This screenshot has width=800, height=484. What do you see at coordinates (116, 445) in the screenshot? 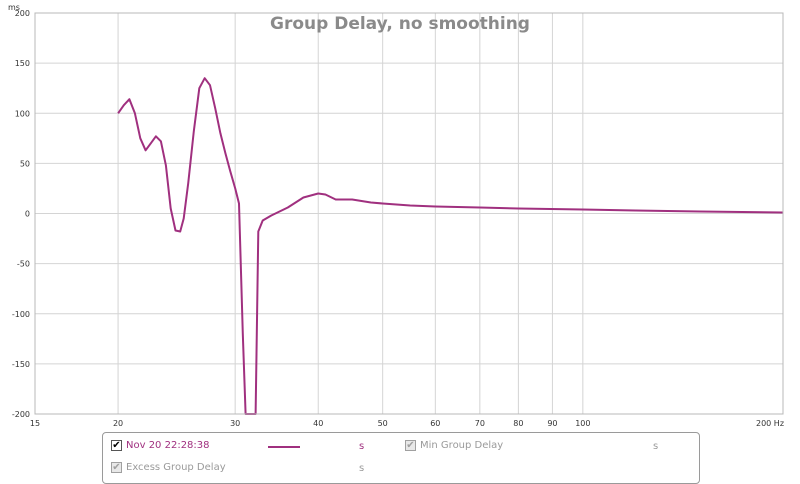
I see `measurement-checkbox: ✔` at bounding box center [116, 445].